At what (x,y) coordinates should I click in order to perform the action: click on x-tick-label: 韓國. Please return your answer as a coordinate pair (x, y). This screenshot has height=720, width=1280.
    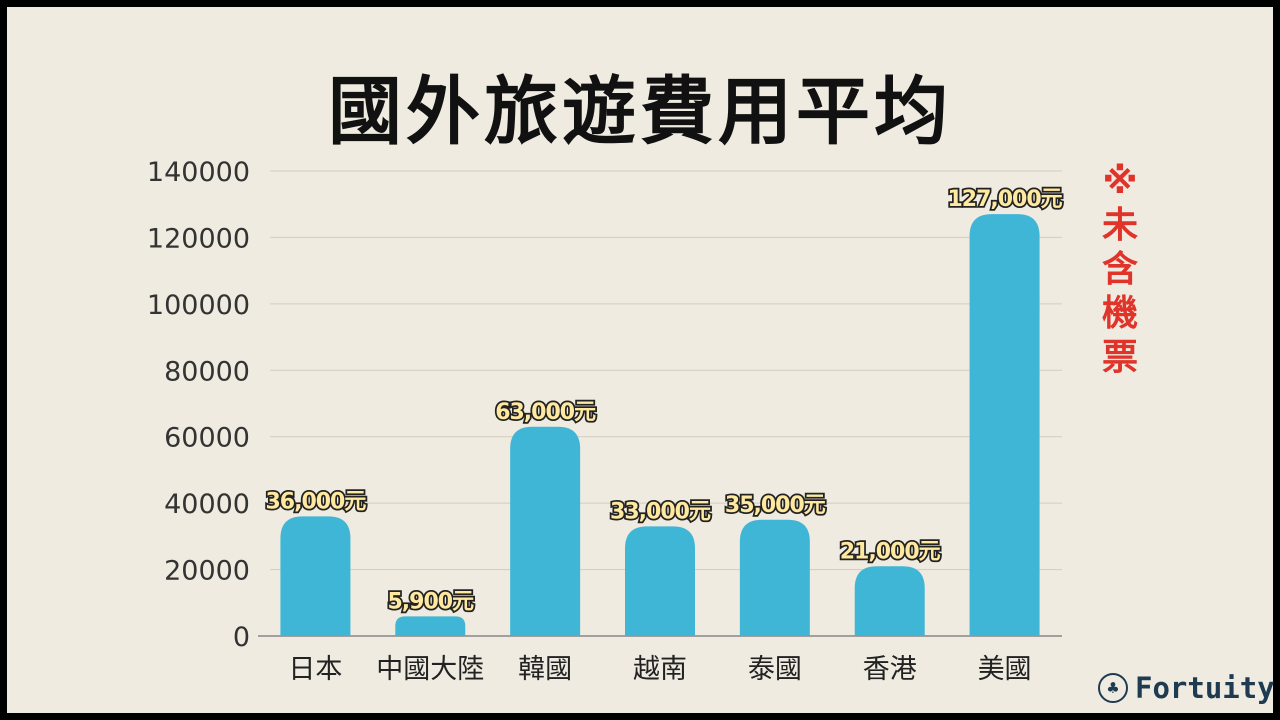
    Looking at the image, I should click on (545, 669).